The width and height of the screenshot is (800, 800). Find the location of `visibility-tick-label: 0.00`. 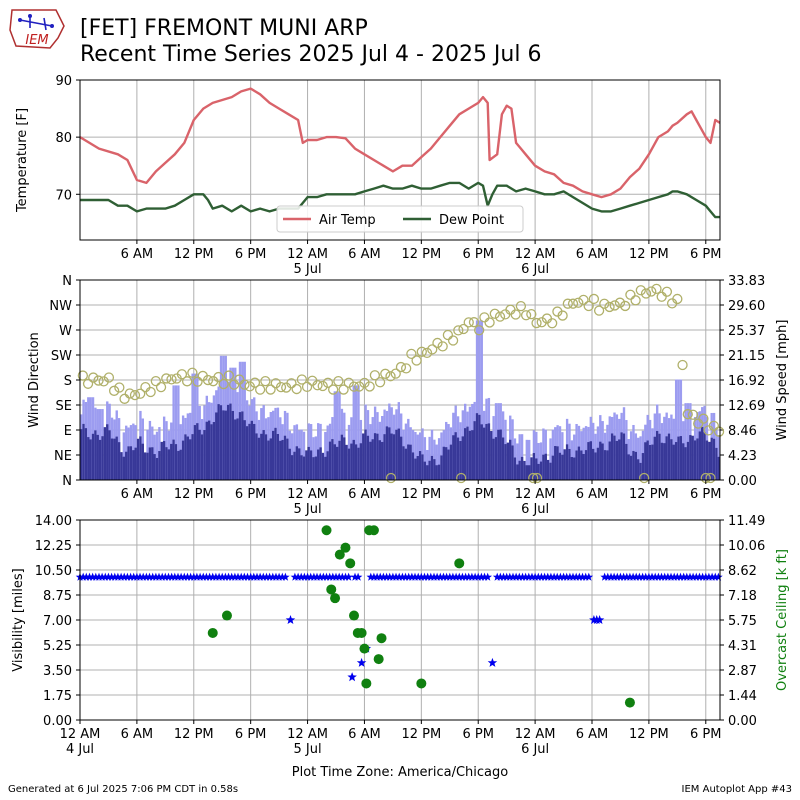

visibility-tick-label: 0.00 is located at coordinates (57, 721).